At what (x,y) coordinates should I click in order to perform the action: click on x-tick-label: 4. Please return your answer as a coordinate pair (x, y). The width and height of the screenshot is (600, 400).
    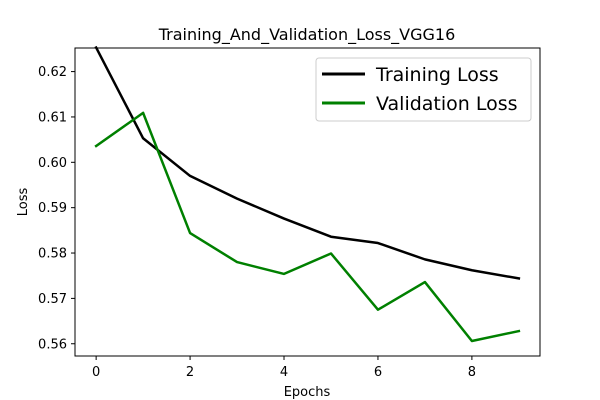
    Looking at the image, I should click on (284, 372).